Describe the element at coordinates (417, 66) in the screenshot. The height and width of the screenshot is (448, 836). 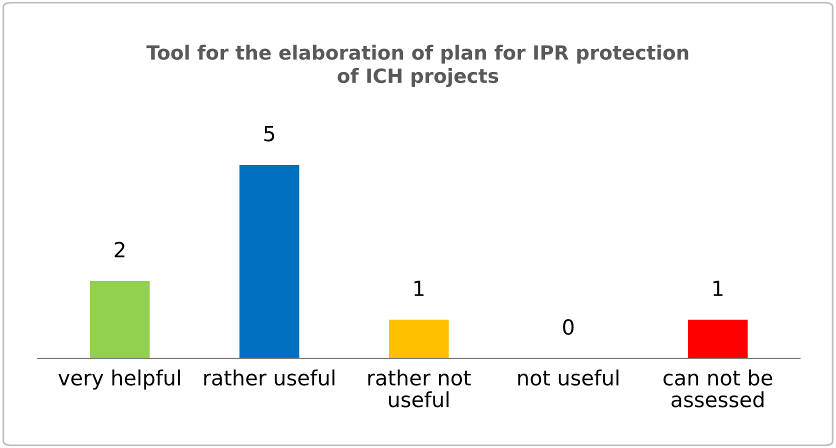
I see `chart-title: Tool for the elaboration of plan for IPR protection of ICH projects` at that location.